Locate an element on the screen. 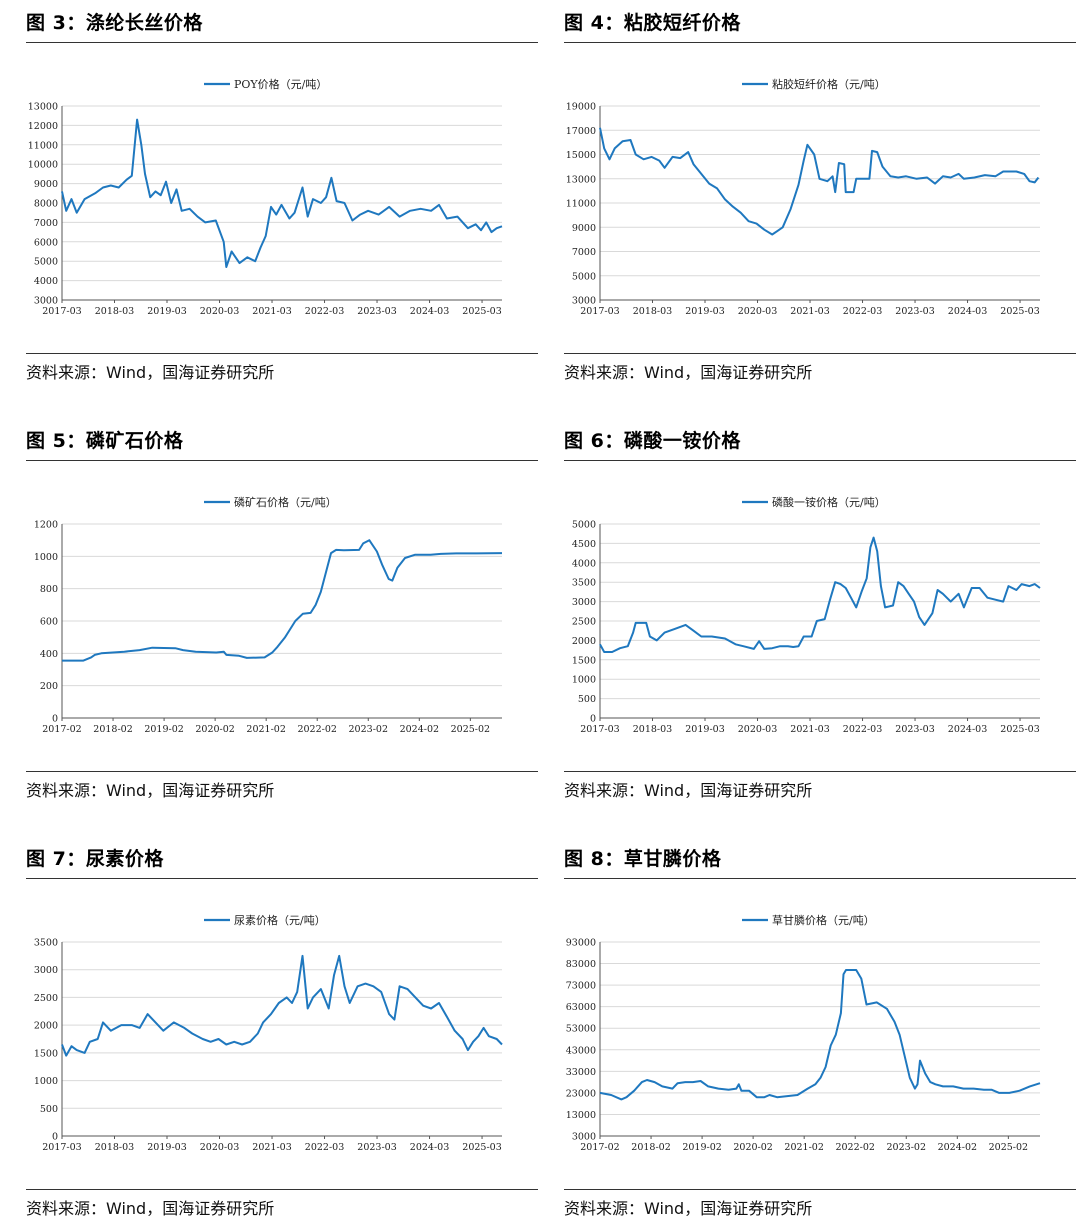 The width and height of the screenshot is (1080, 1230). legend: 粘胶短纤价格（元/吨） is located at coordinates (814, 84).